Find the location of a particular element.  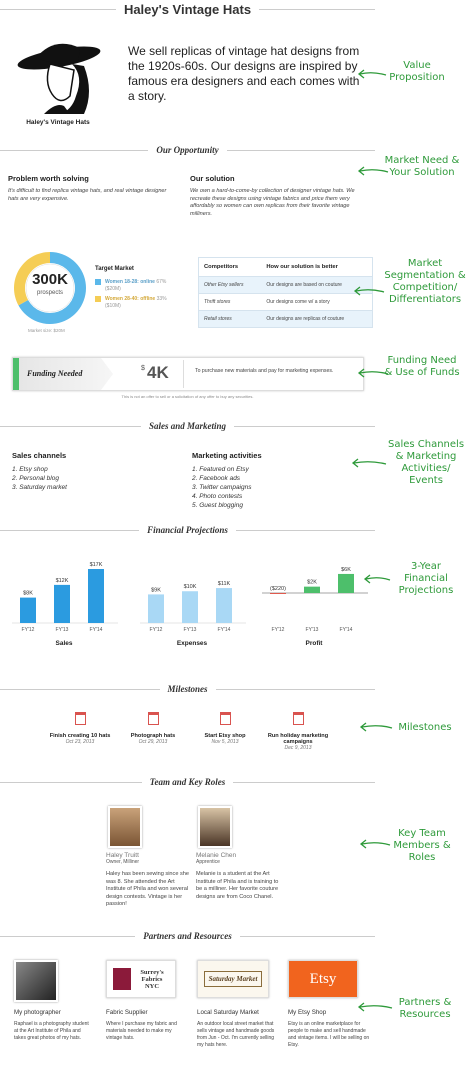

annotation: Milestones is located at coordinates (425, 727).